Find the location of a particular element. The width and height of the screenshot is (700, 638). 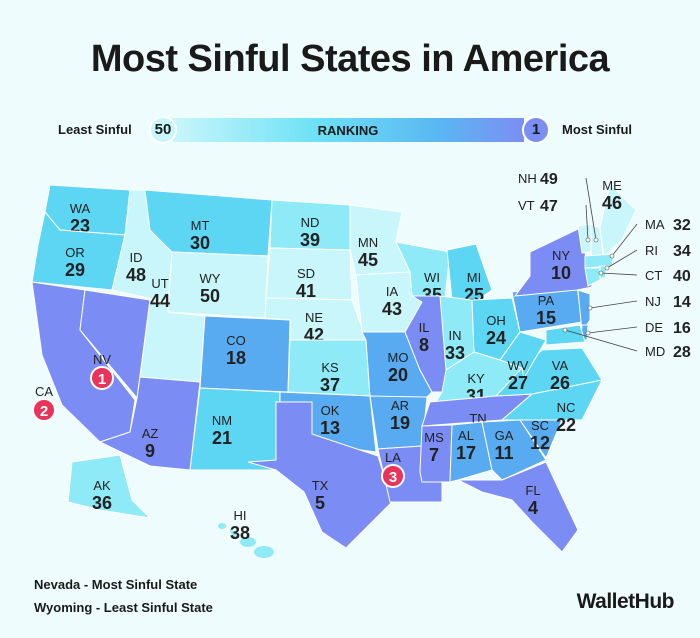

state-rank: 1 is located at coordinates (102, 379).